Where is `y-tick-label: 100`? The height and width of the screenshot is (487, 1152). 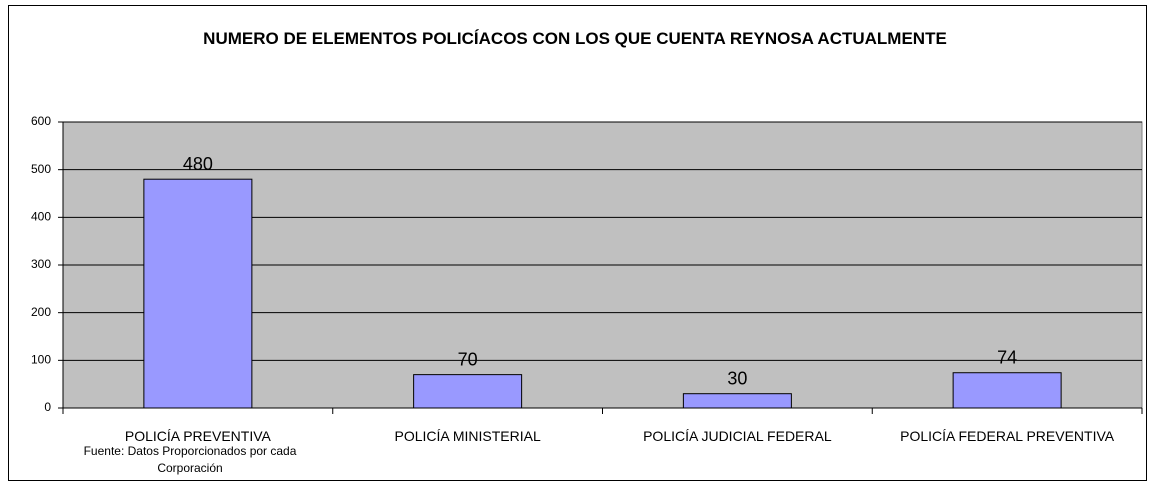 y-tick-label: 100 is located at coordinates (41, 360).